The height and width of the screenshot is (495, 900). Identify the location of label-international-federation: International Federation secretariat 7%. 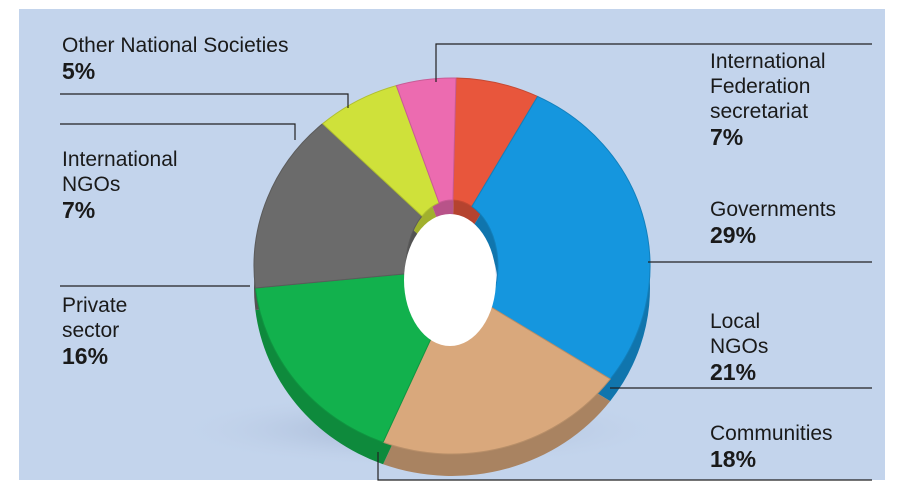
(768, 100).